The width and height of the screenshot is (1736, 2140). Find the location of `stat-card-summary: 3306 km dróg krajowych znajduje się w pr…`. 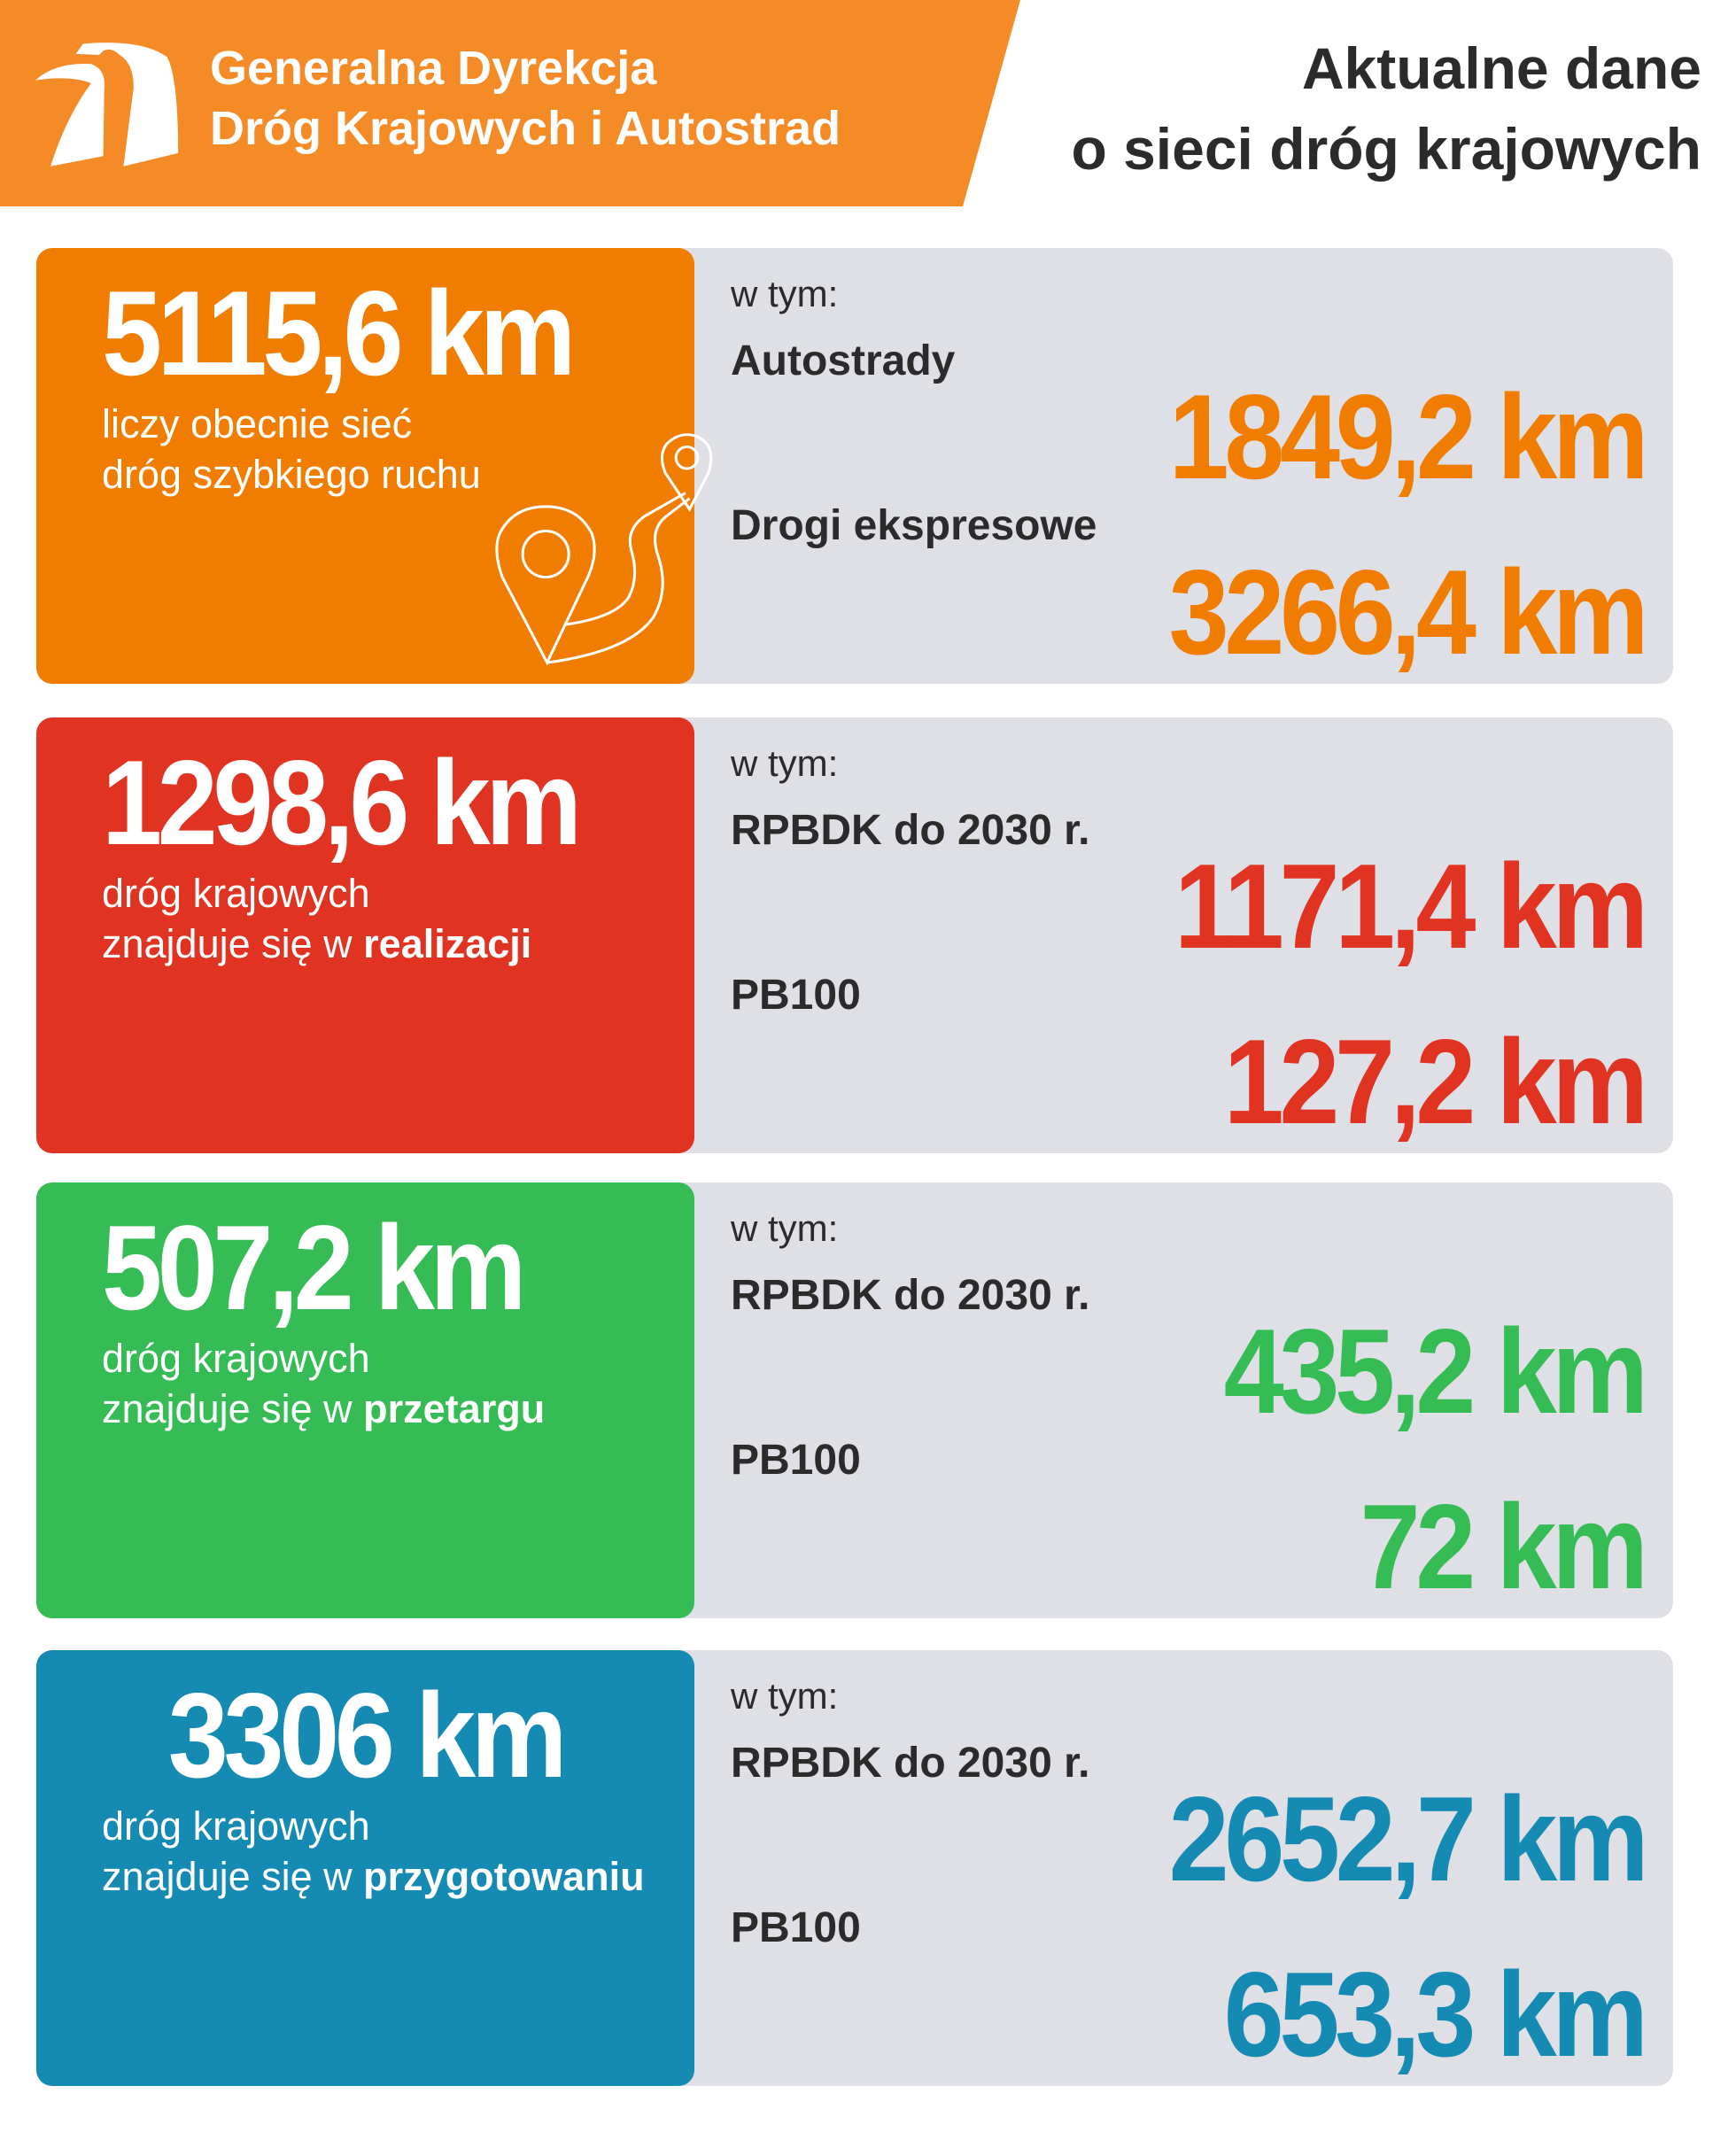

stat-card-summary: 3306 km dróg krajowych znajduje się w pr… is located at coordinates (365, 1868).